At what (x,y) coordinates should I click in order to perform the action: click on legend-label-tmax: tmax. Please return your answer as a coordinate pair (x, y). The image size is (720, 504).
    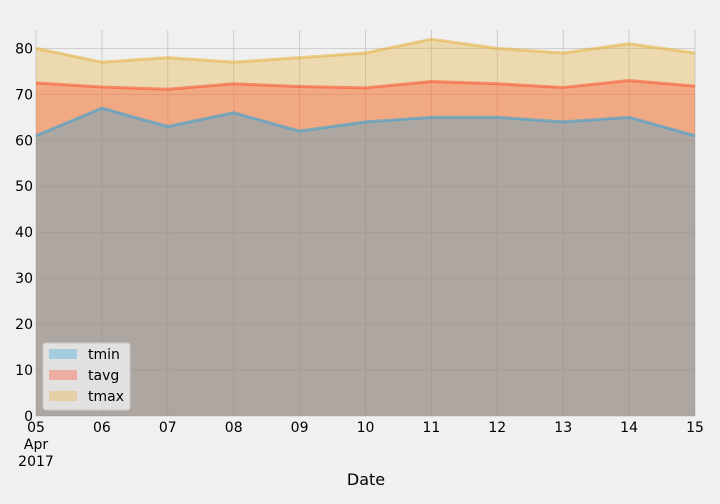
    Looking at the image, I should click on (106, 397).